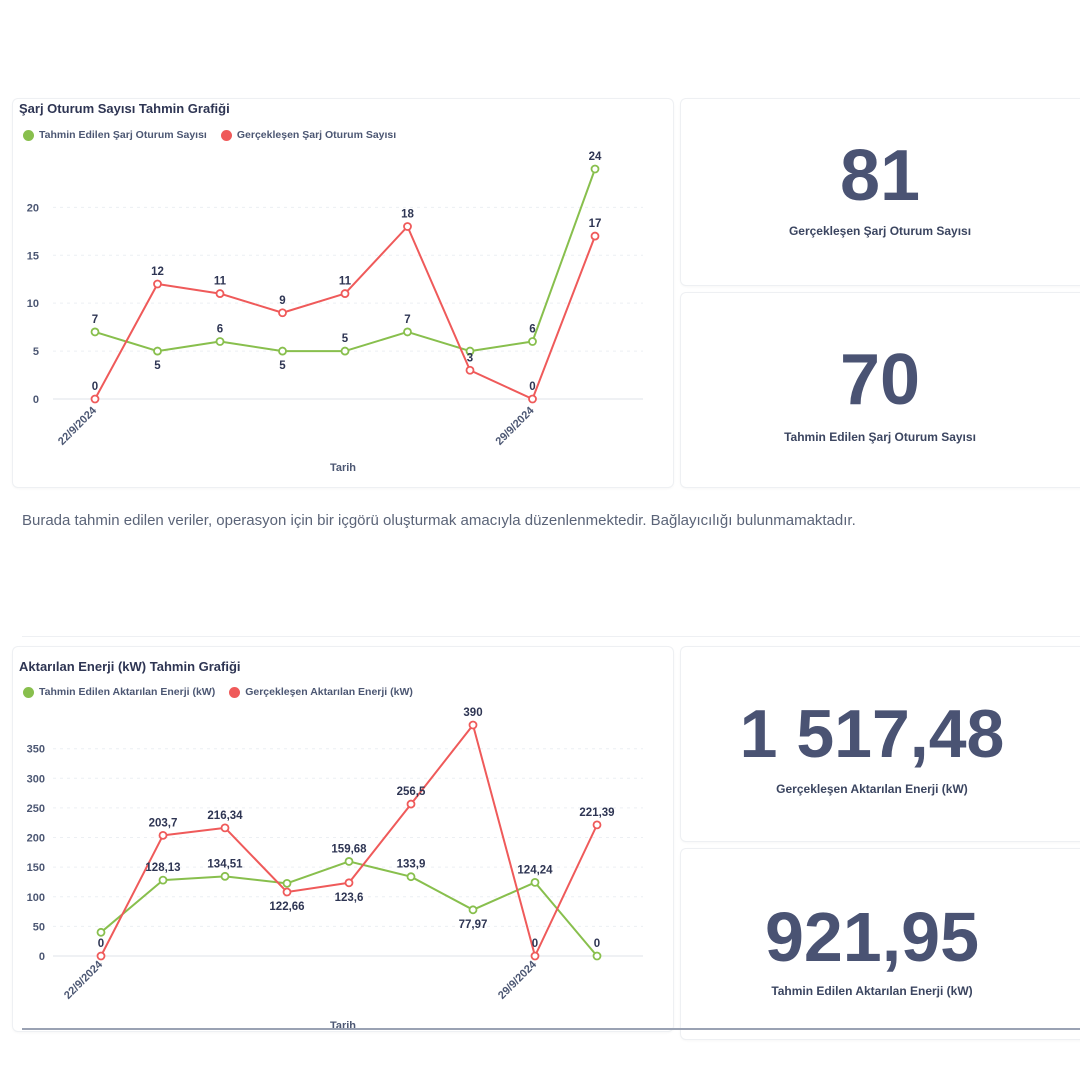 The height and width of the screenshot is (1080, 1080). What do you see at coordinates (282, 301) in the screenshot?
I see `data-label: 9` at bounding box center [282, 301].